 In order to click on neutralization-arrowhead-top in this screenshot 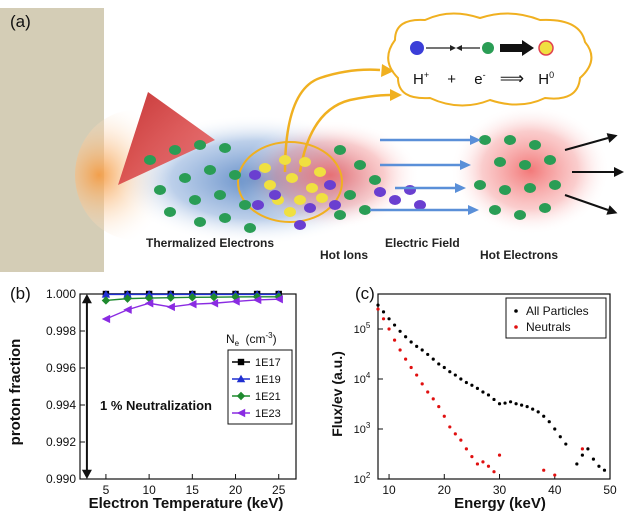, I will do `click(86, 299)`.